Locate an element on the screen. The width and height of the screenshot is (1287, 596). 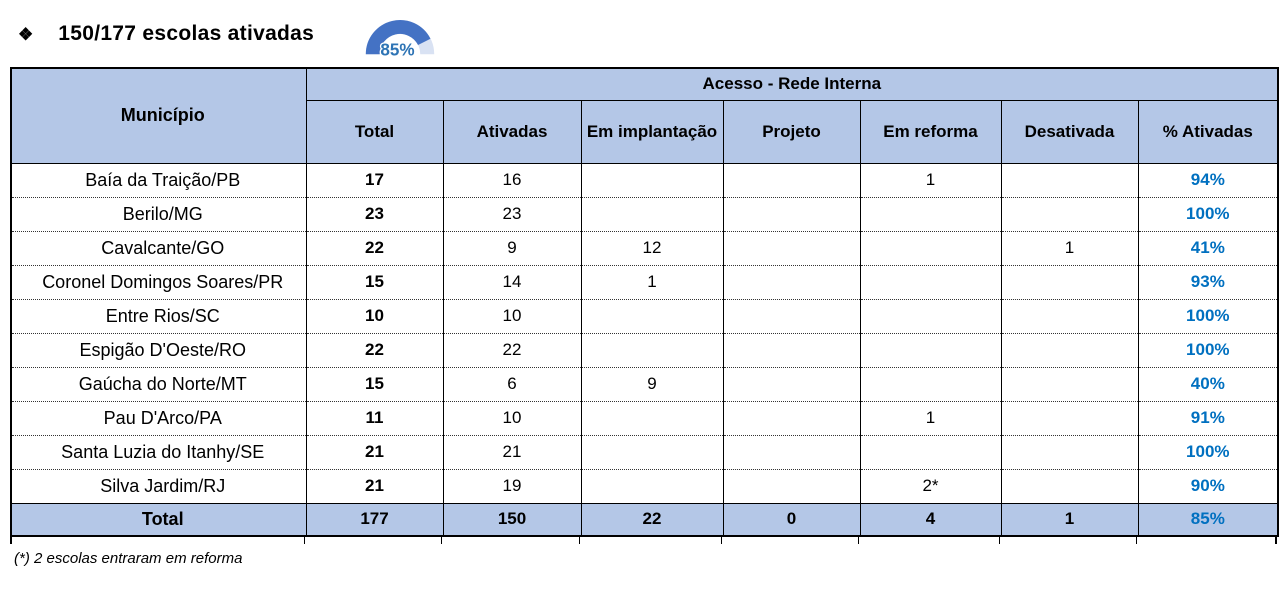
gauge-label: 85% is located at coordinates (397, 49).